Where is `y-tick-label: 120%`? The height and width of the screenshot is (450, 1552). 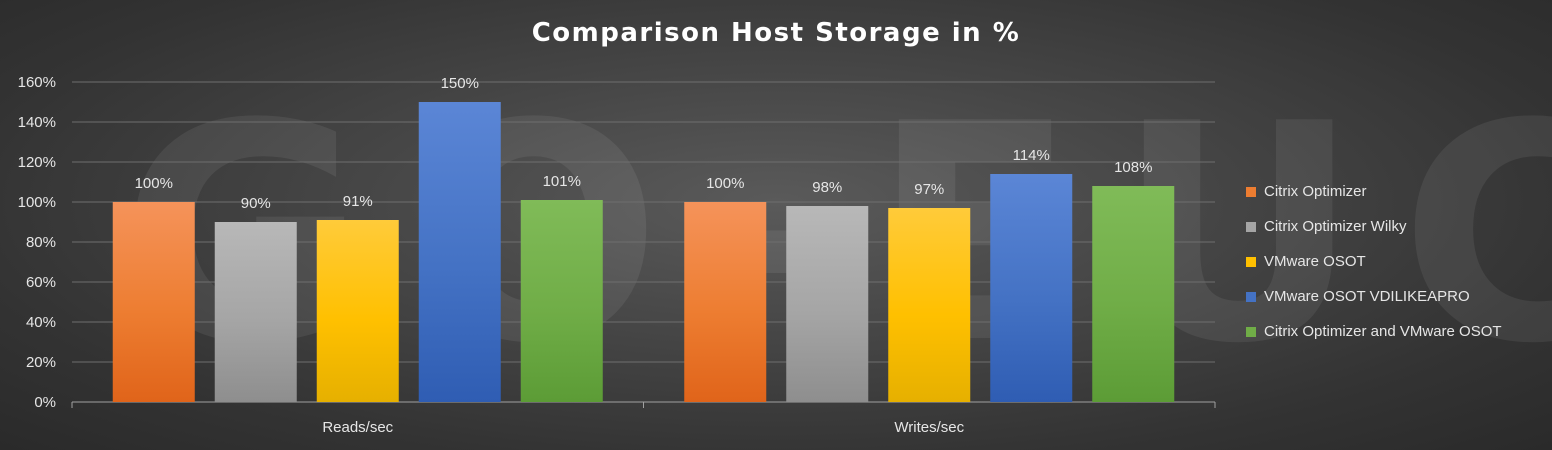 y-tick-label: 120% is located at coordinates (37, 162).